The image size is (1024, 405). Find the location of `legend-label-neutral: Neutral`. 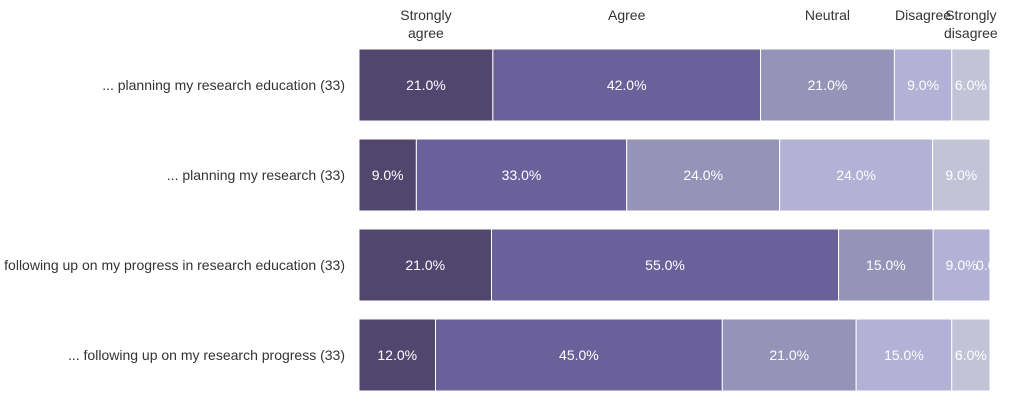

legend-label-neutral: Neutral is located at coordinates (827, 15).